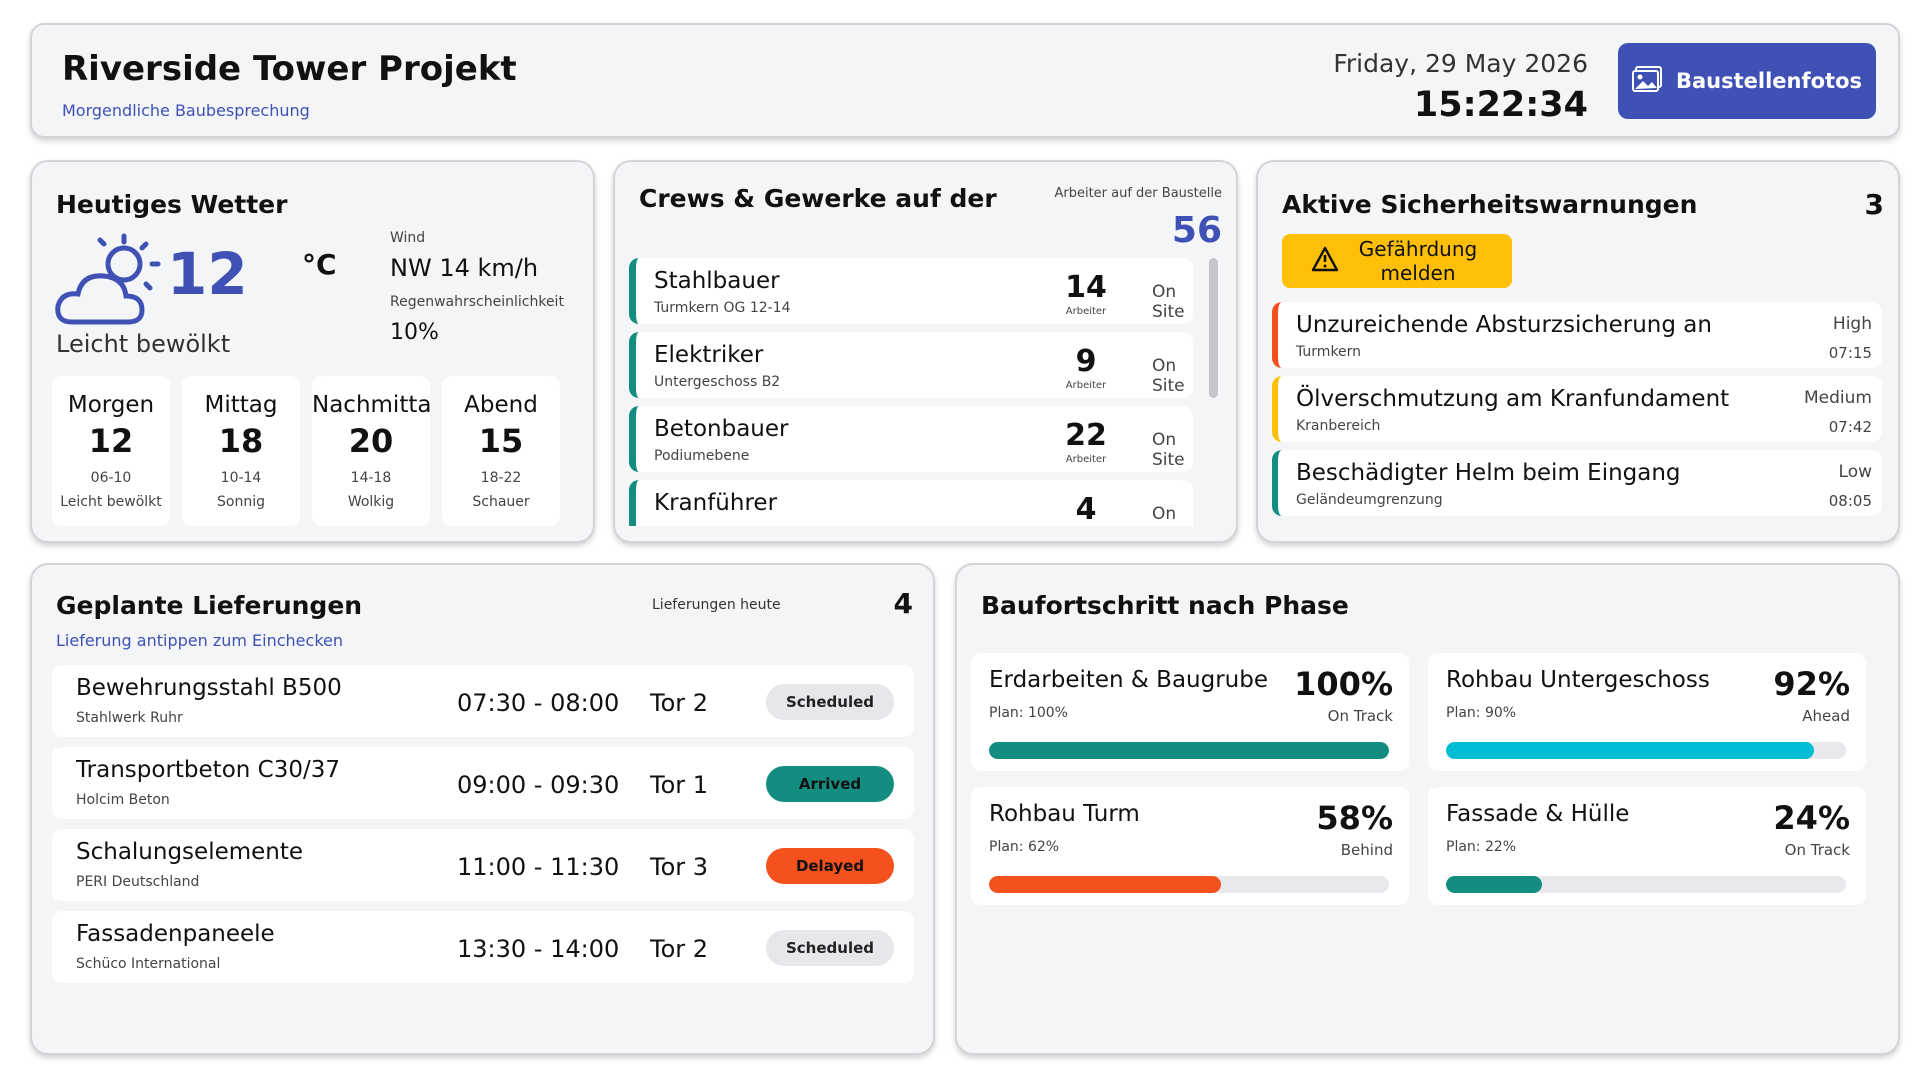  What do you see at coordinates (903, 603) in the screenshot?
I see `deliveries-today-count: 4` at bounding box center [903, 603].